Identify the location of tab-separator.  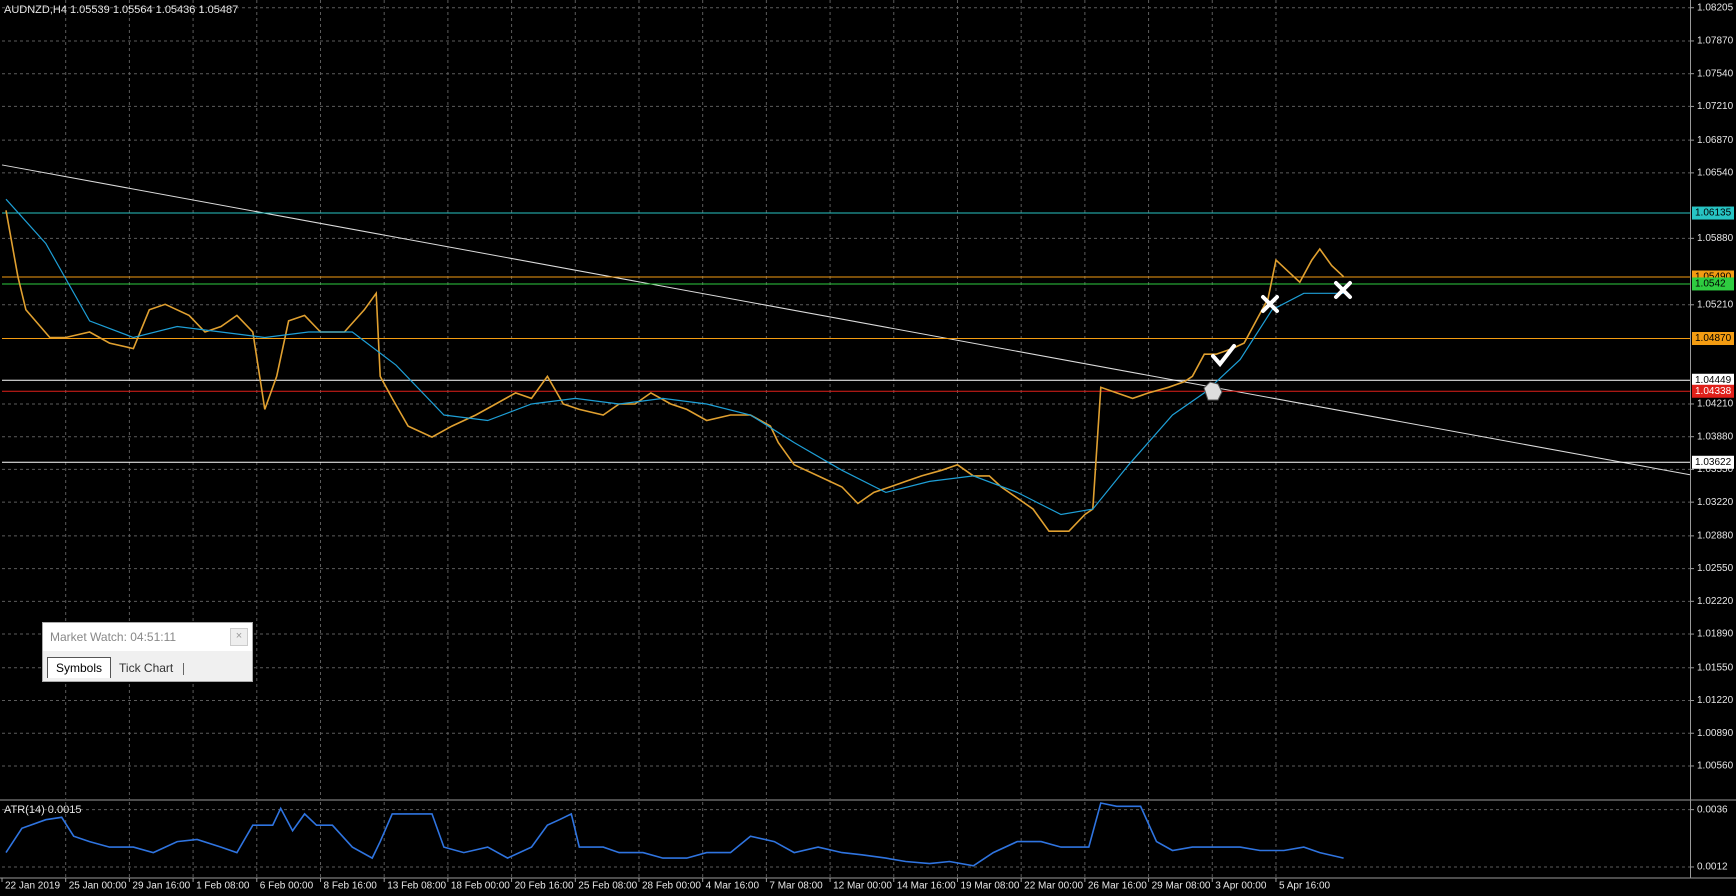
(184, 668).